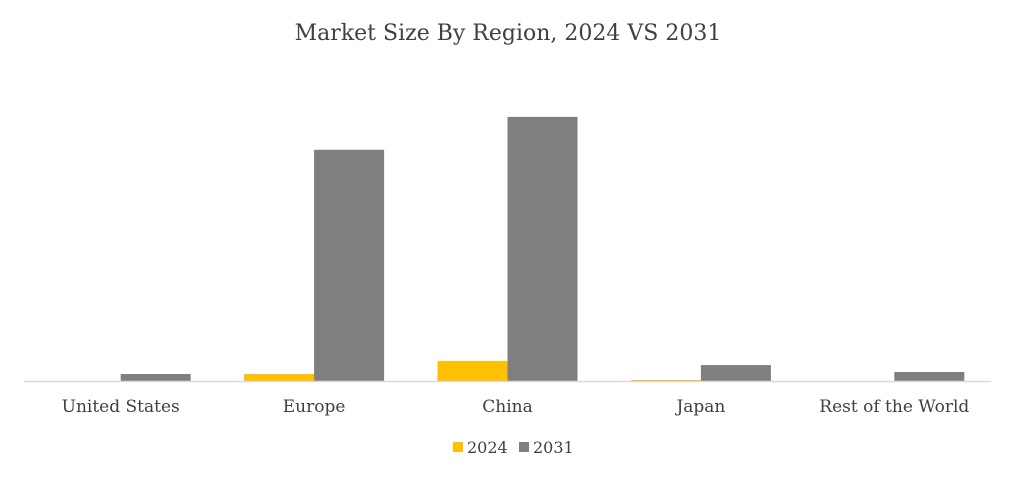 This screenshot has width=1015, height=484. Describe the element at coordinates (487, 447) in the screenshot. I see `legend-label-2024: 2024` at that location.